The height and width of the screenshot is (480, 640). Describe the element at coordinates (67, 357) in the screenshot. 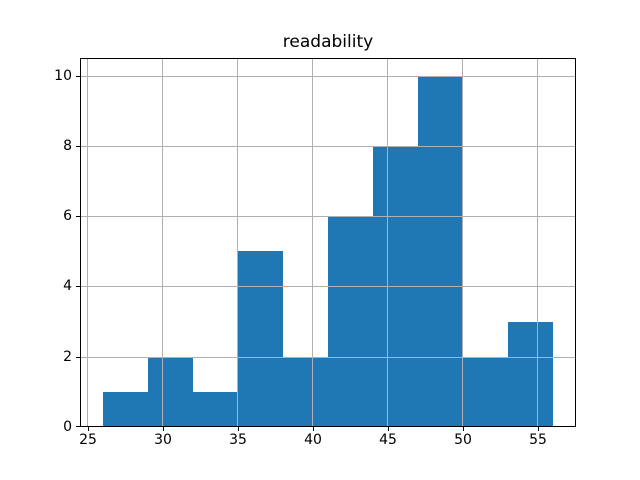

I see `y-tick-label: 2` at that location.